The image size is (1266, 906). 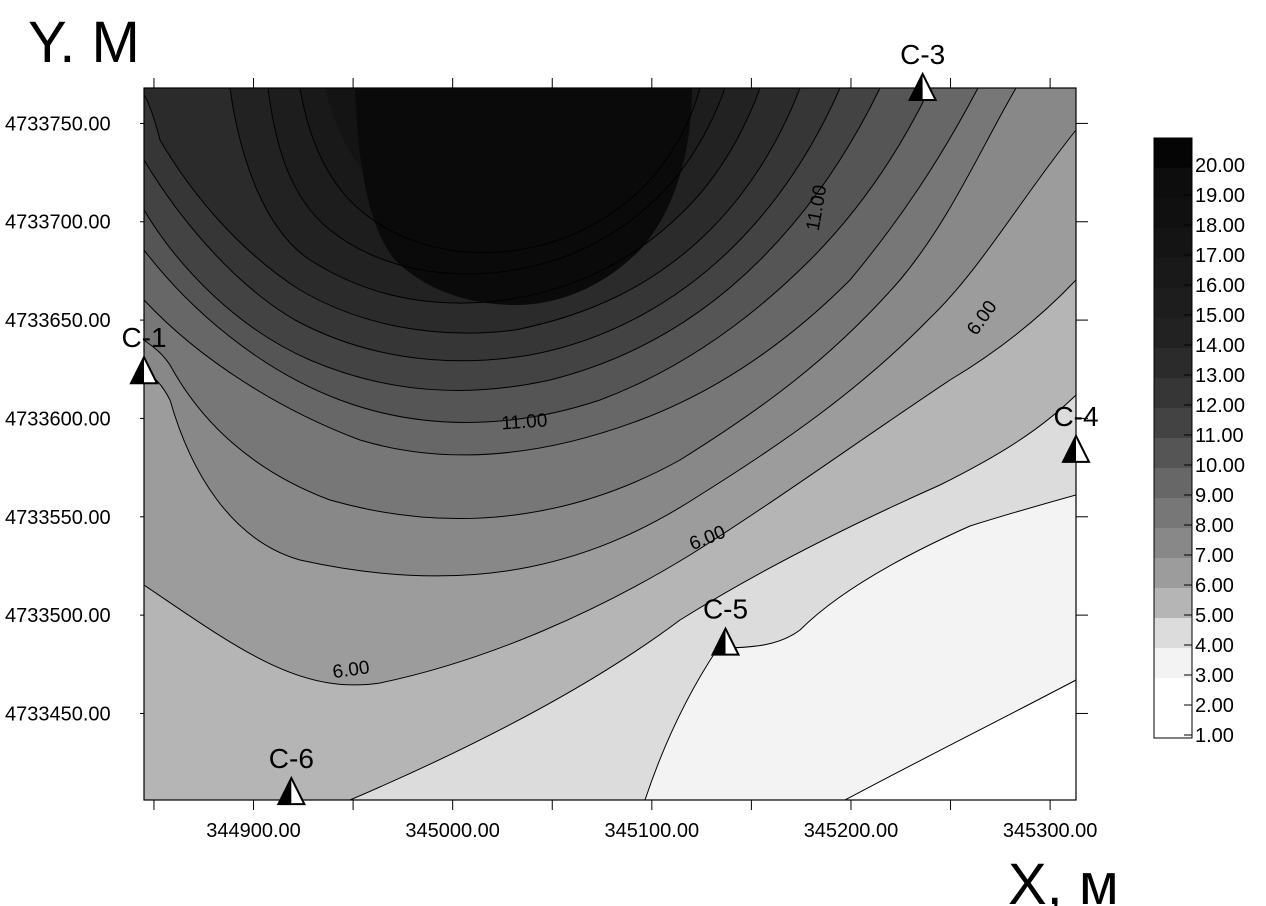 What do you see at coordinates (1214, 496) in the screenshot?
I see `legend-label: 9.00` at bounding box center [1214, 496].